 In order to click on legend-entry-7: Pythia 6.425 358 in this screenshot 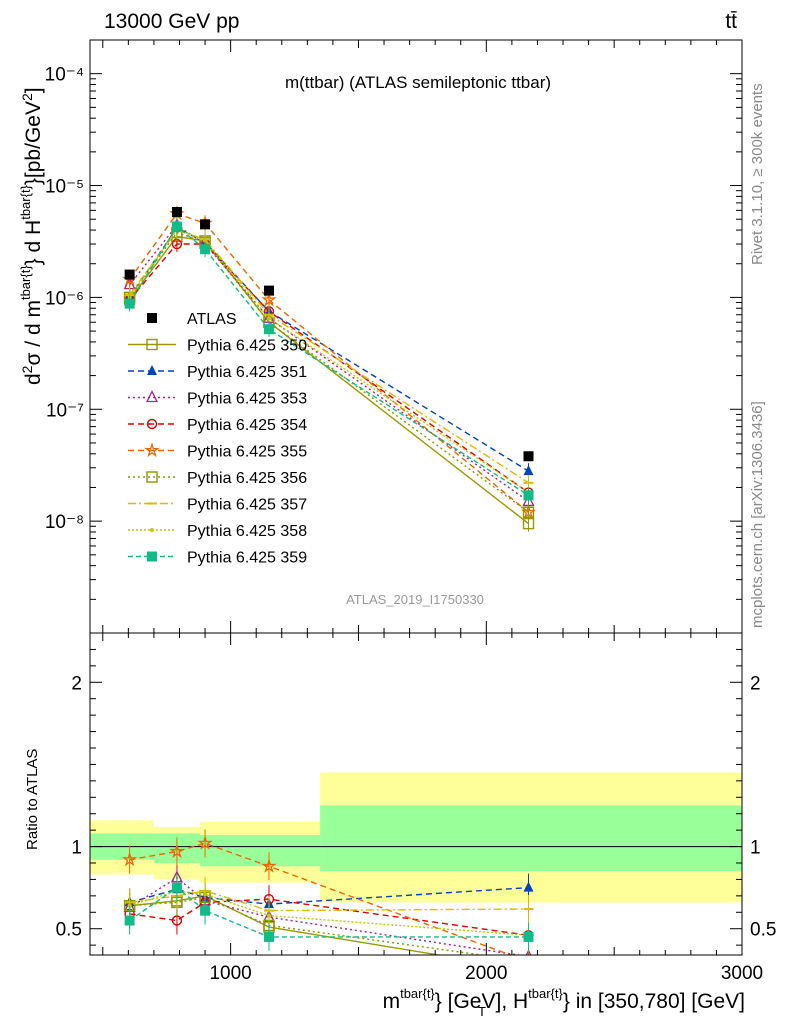, I will do `click(217, 531)`.